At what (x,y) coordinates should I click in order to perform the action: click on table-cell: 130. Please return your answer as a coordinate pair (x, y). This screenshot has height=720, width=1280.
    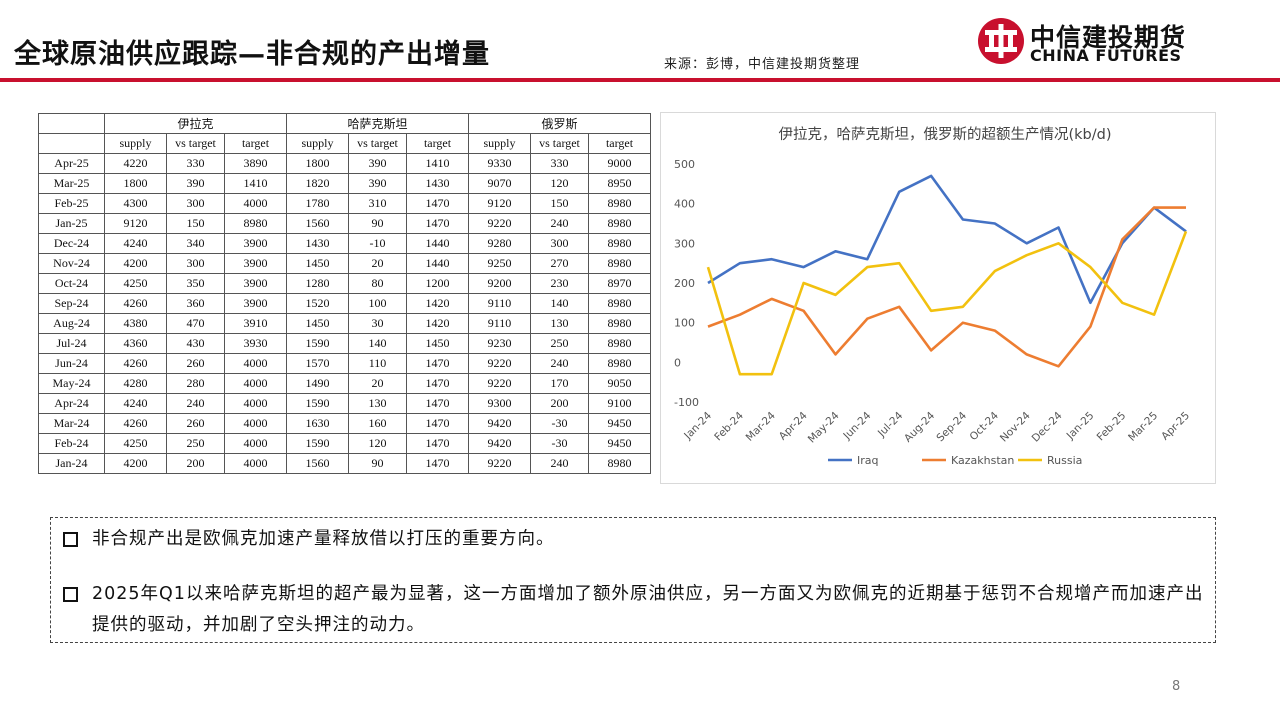
    Looking at the image, I should click on (377, 403).